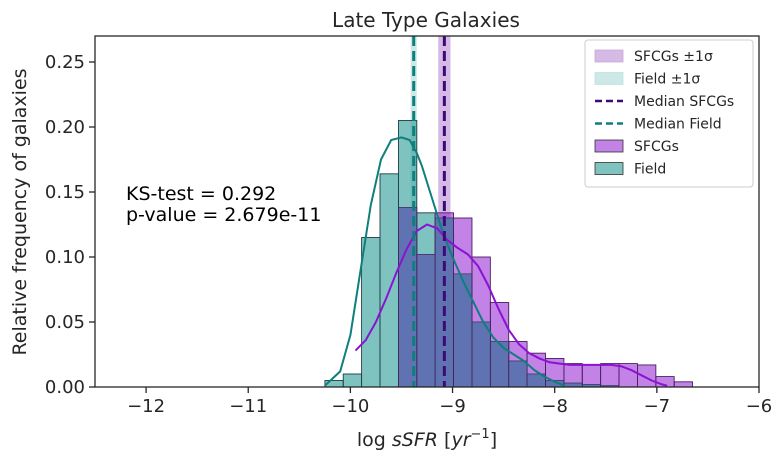 Image resolution: width=784 pixels, height=464 pixels. What do you see at coordinates (657, 406) in the screenshot?
I see `x-tick-label: −7` at bounding box center [657, 406].